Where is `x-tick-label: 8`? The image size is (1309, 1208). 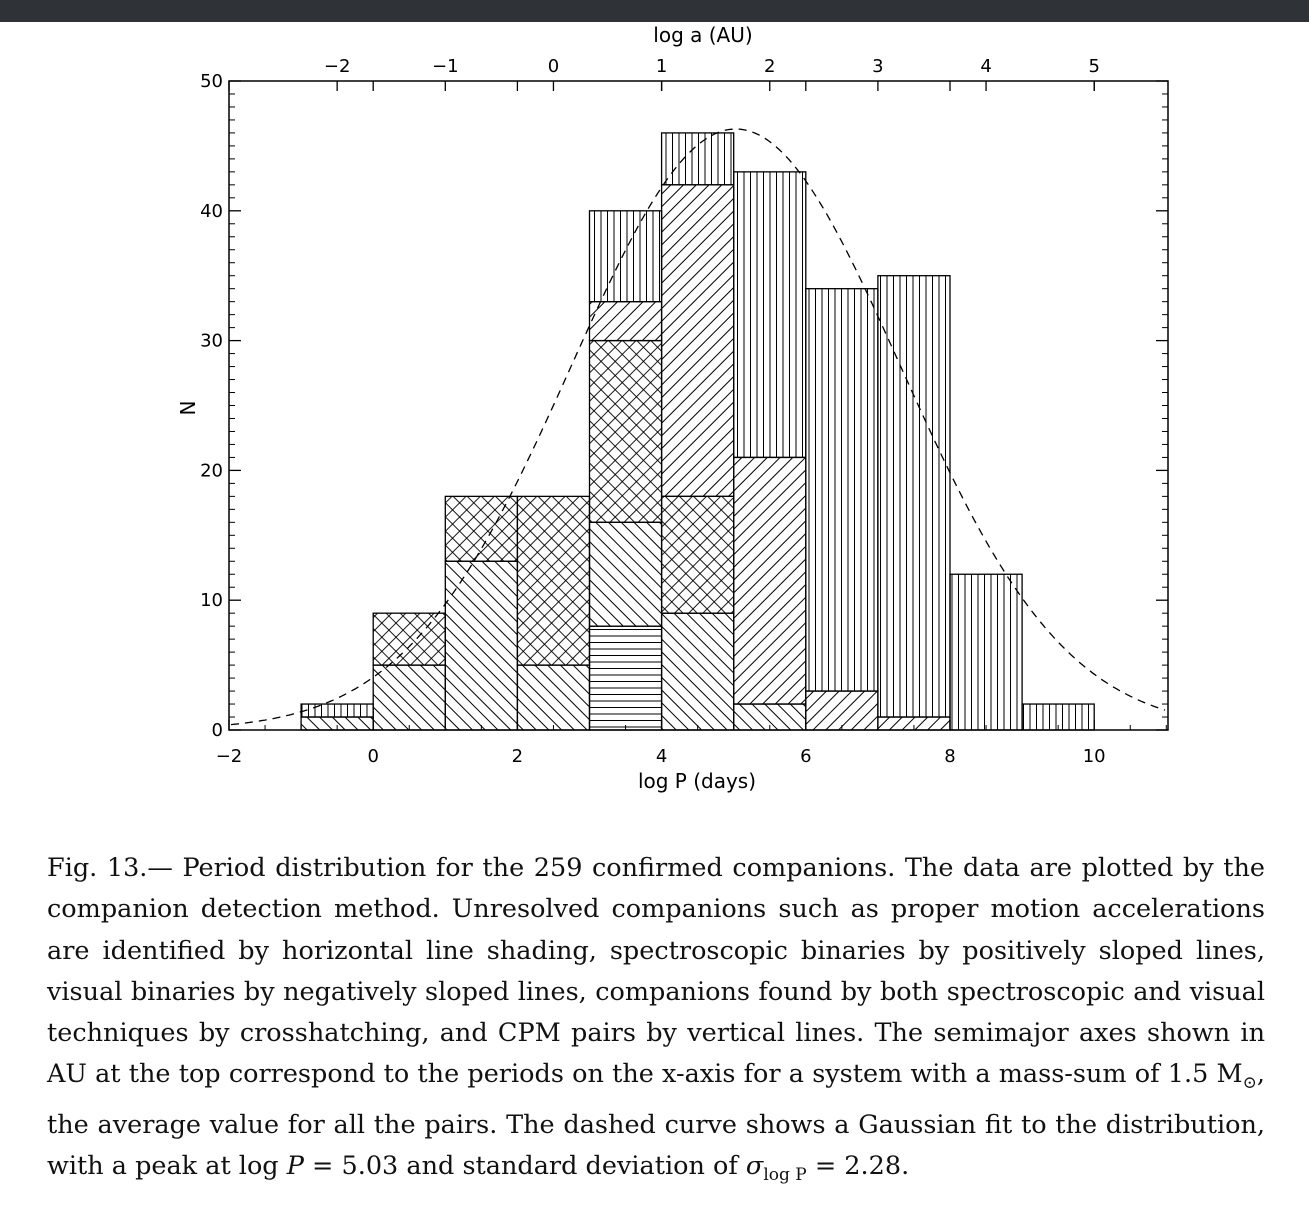
x-tick-label: 8 is located at coordinates (949, 756).